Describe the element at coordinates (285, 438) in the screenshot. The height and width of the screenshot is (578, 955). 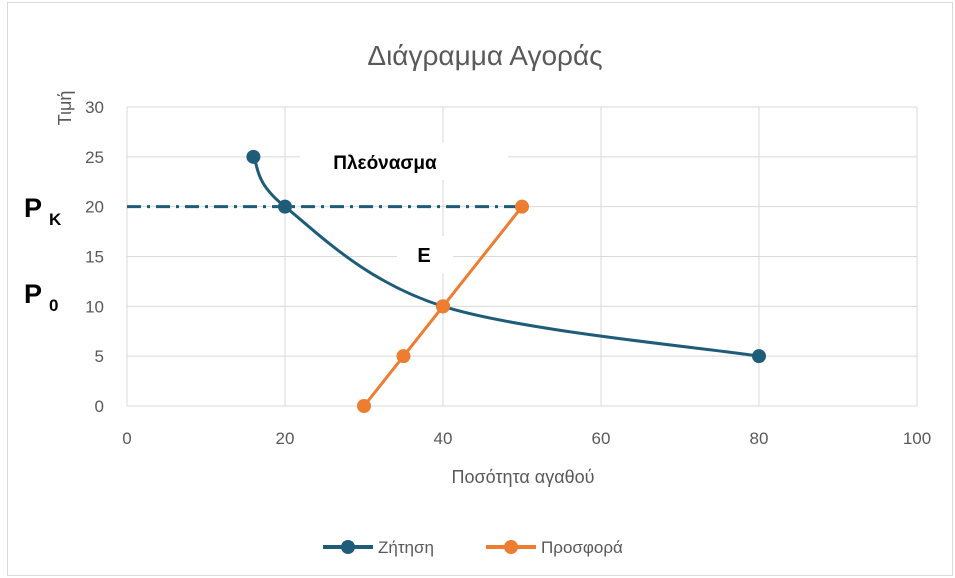
I see `x-tick-label: 20` at that location.